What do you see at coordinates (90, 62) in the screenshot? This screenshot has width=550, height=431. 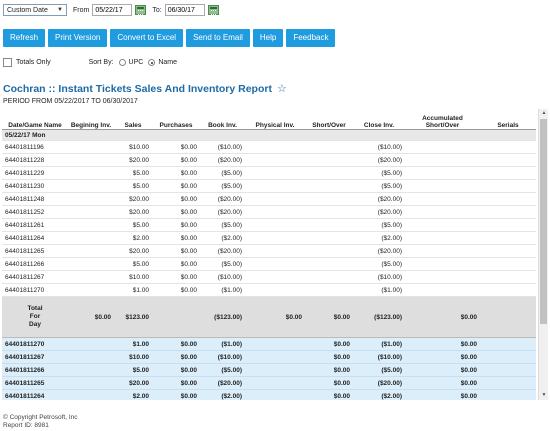 I see `report-options: Totals Only Sort By: UPC Name` at bounding box center [90, 62].